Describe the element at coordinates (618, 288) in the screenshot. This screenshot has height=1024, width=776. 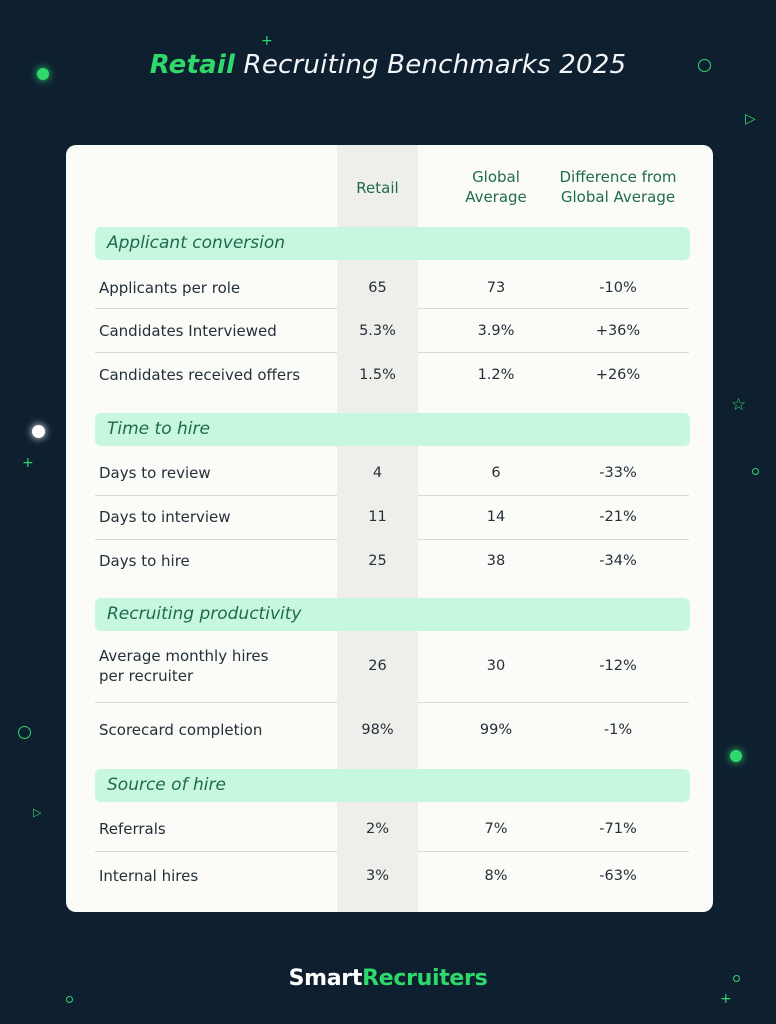
I see `difference-value: -10%` at that location.